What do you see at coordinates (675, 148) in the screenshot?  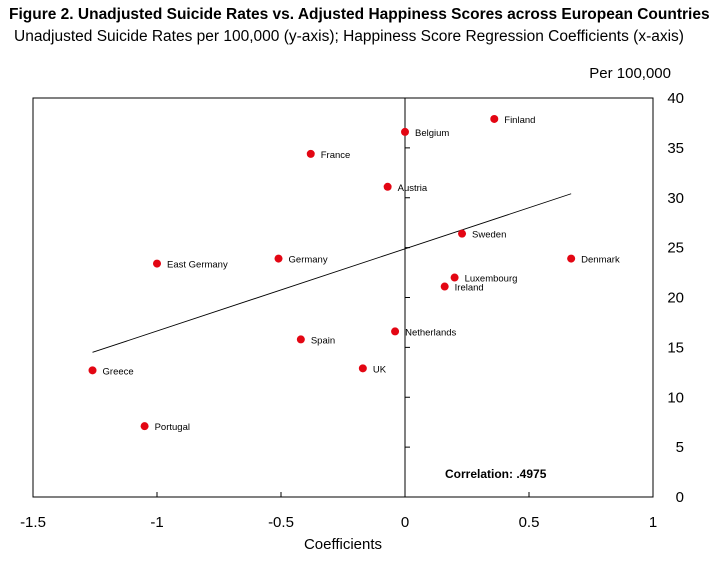 I see `y-tick-label: 35` at bounding box center [675, 148].